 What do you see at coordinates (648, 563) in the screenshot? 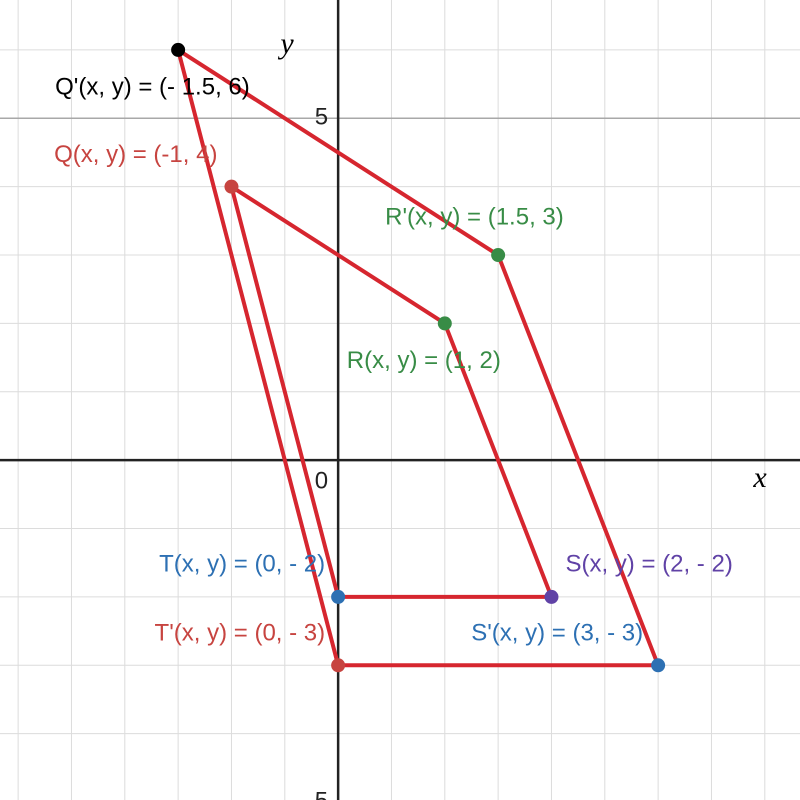
I see `point-label: S(x, y) = (2, - 2)` at bounding box center [648, 563].